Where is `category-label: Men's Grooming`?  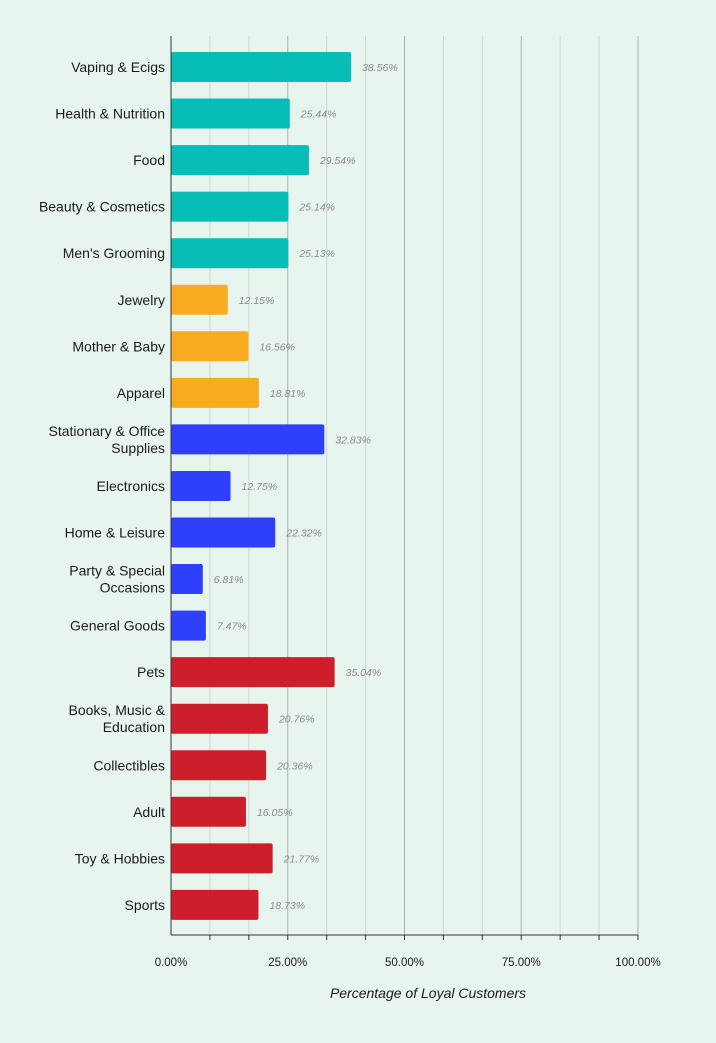 category-label: Men's Grooming is located at coordinates (114, 253).